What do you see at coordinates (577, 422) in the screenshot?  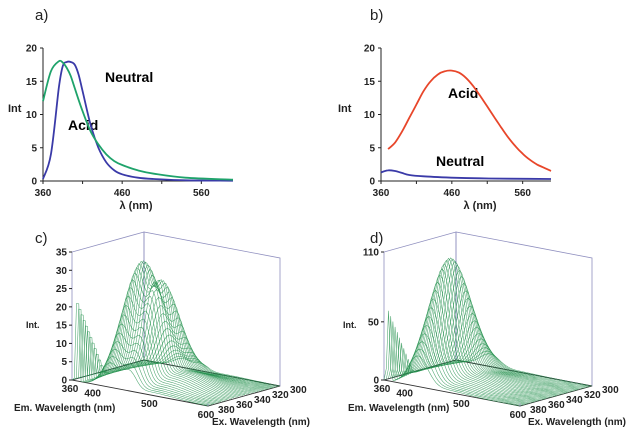 I see `panel-d-exlabel: Ex. Wavelength (nm)` at bounding box center [577, 422].